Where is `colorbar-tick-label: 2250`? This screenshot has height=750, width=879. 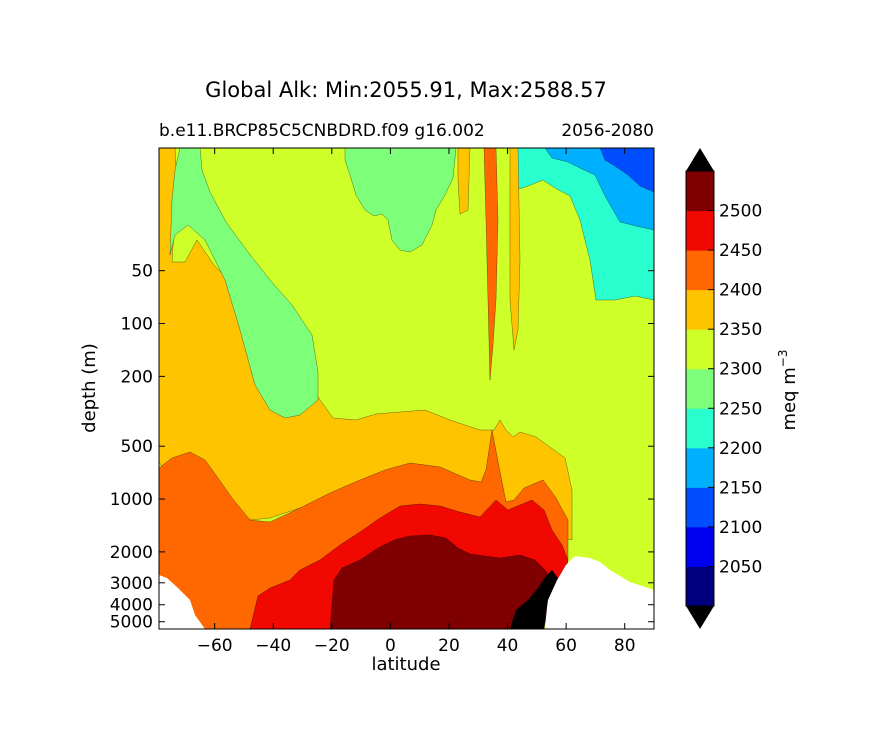 colorbar-tick-label: 2250 is located at coordinates (740, 409).